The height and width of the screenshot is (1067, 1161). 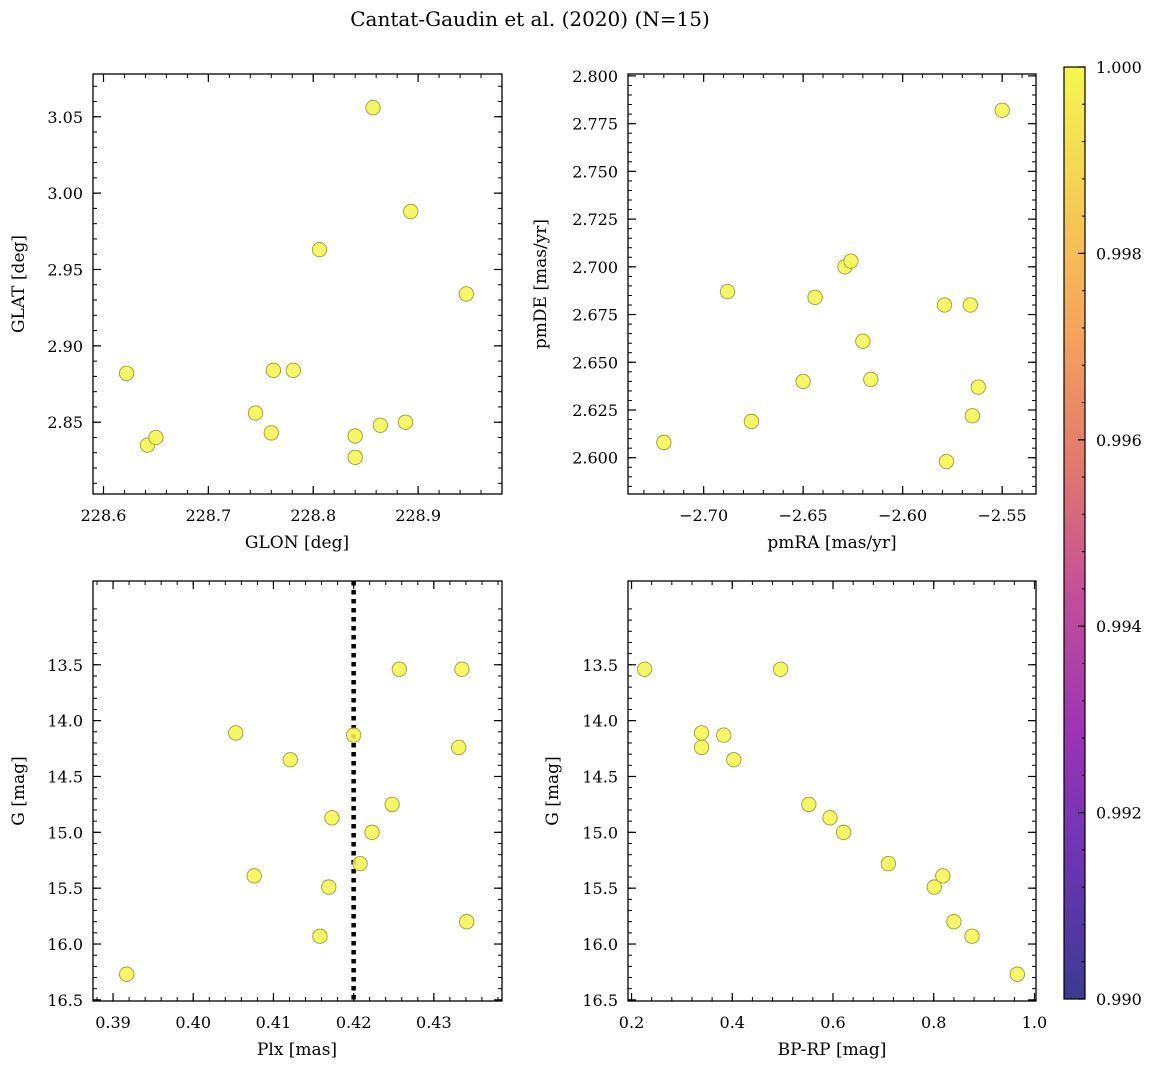 What do you see at coordinates (1119, 999) in the screenshot?
I see `colorbar-tick-label: 0.990` at bounding box center [1119, 999].